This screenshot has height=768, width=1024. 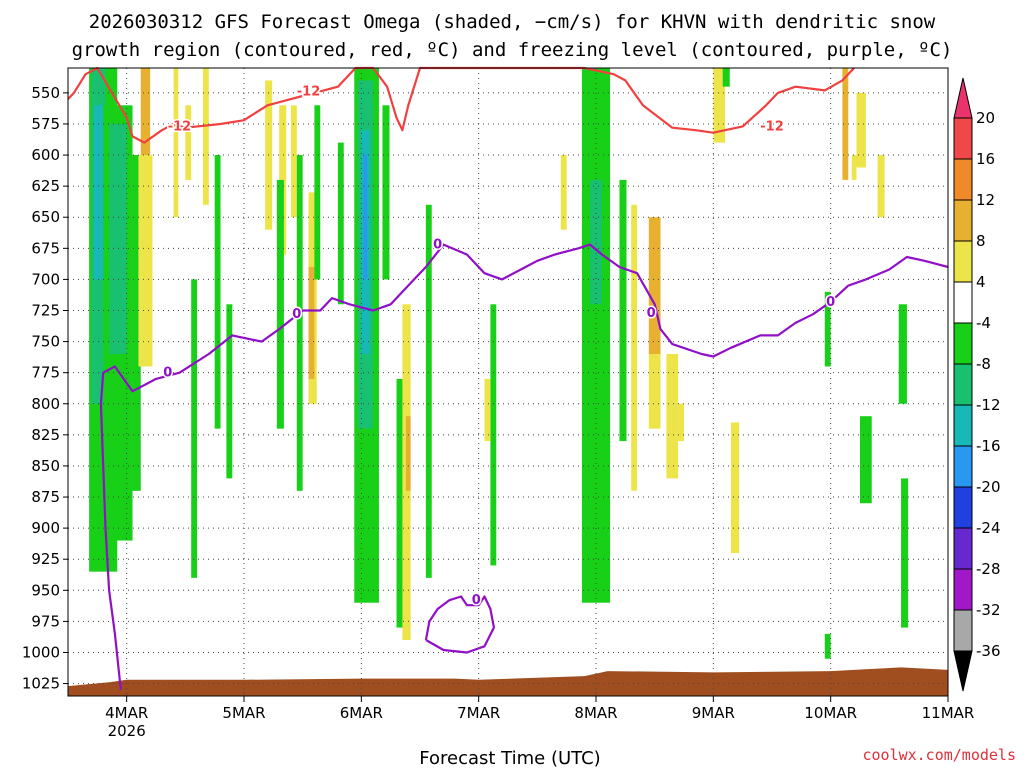 I want to click on colorbar-tick-label: -4, so click(x=983, y=323).